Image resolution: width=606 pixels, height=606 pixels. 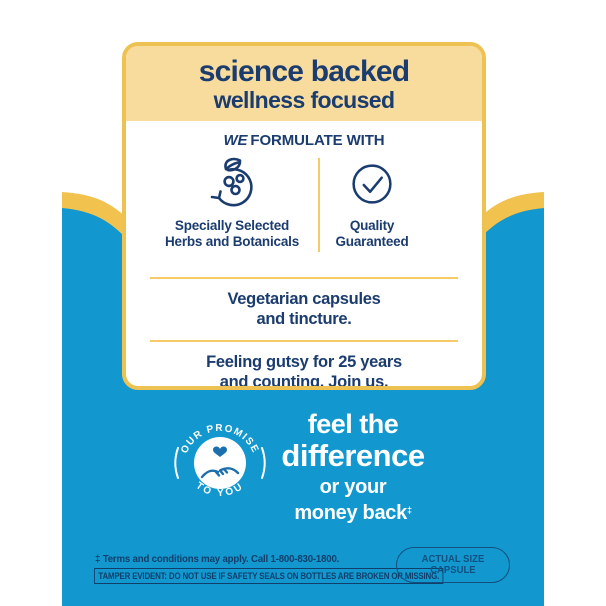 I want to click on feature-herbs-line2: Herbs and Botanicals, so click(x=232, y=241).